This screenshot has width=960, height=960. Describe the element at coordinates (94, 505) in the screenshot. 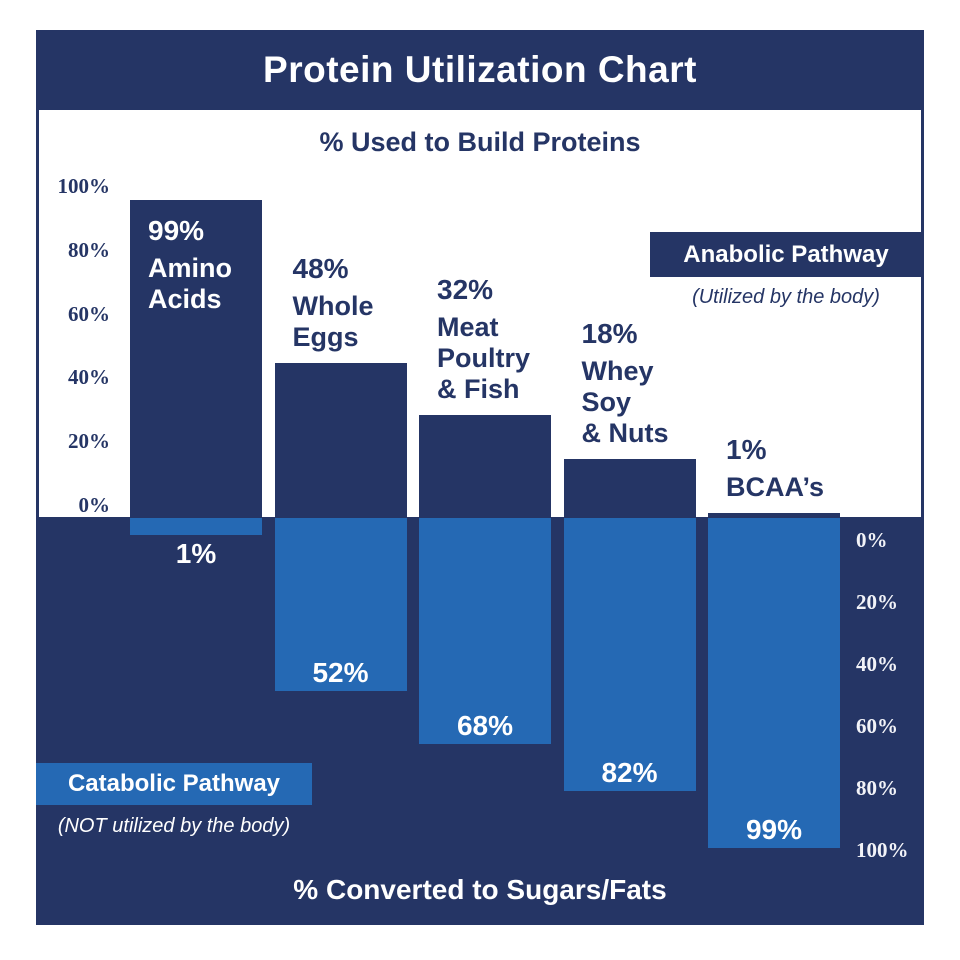

I see `left-axis-tick: 0%` at that location.